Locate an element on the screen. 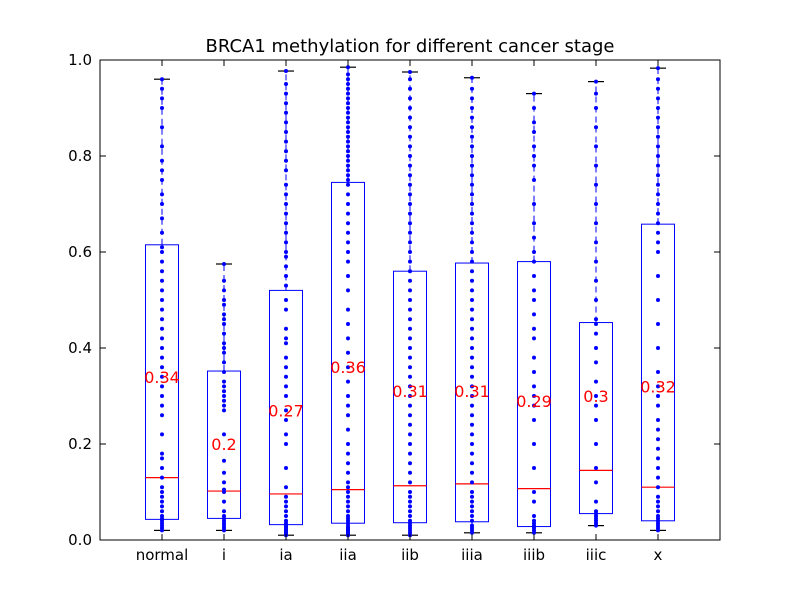 This screenshot has height=600, width=800. box-normal: 0.34 is located at coordinates (162, 305).